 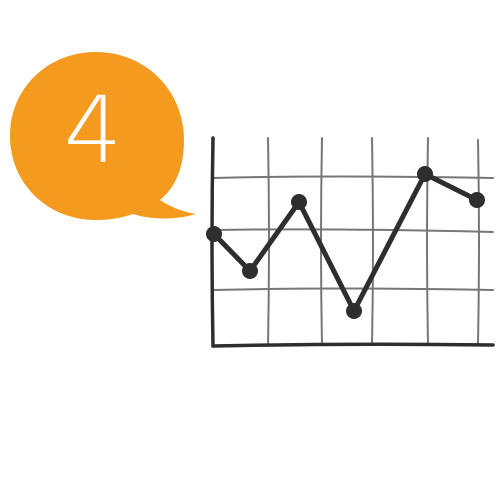 What do you see at coordinates (93, 130) in the screenshot?
I see `step-number: 4` at bounding box center [93, 130].